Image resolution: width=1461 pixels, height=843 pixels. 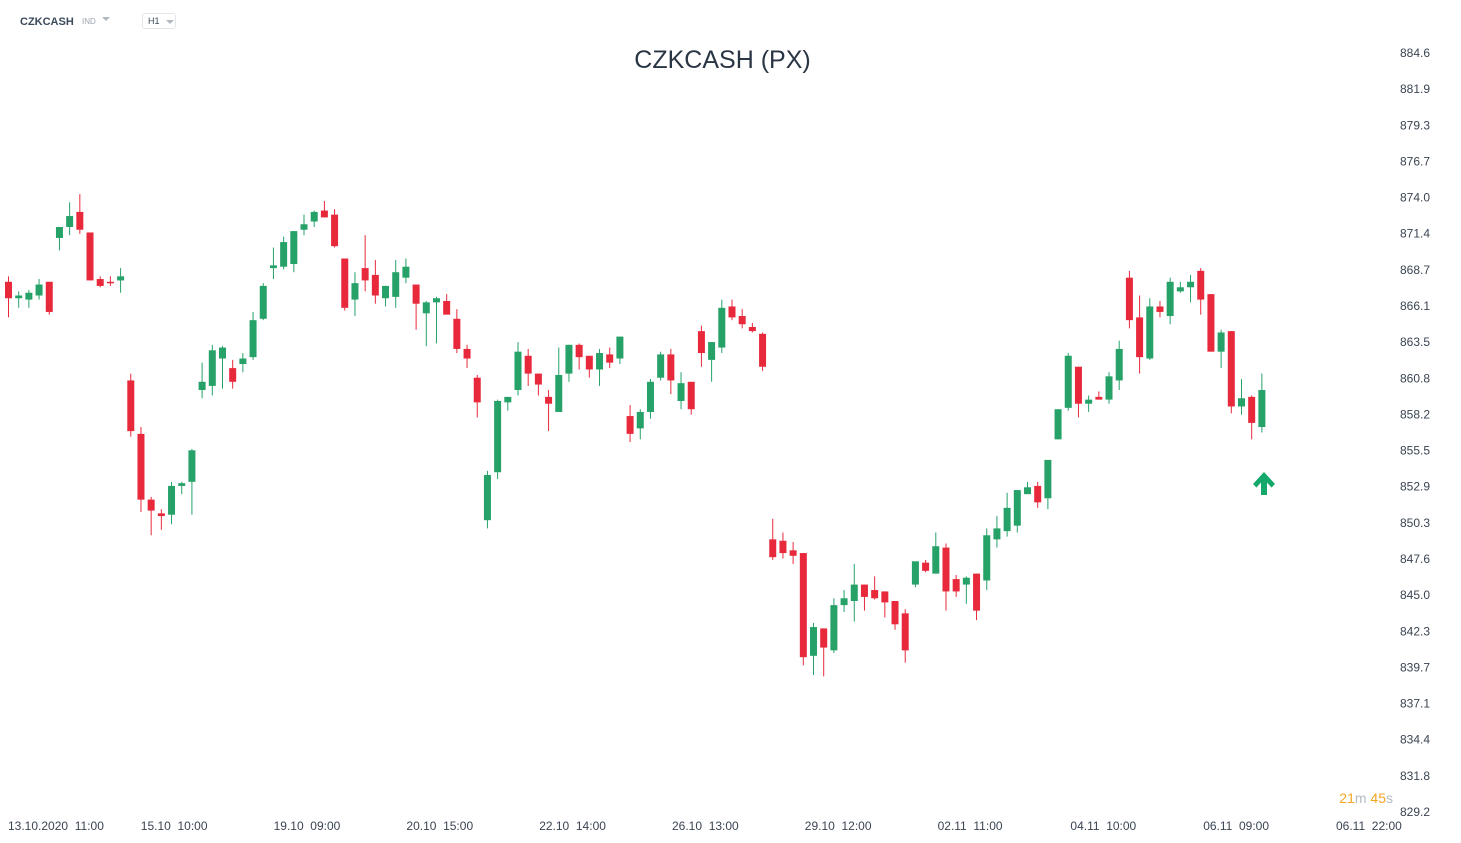 I want to click on chevron-down-icon, so click(x=106, y=19).